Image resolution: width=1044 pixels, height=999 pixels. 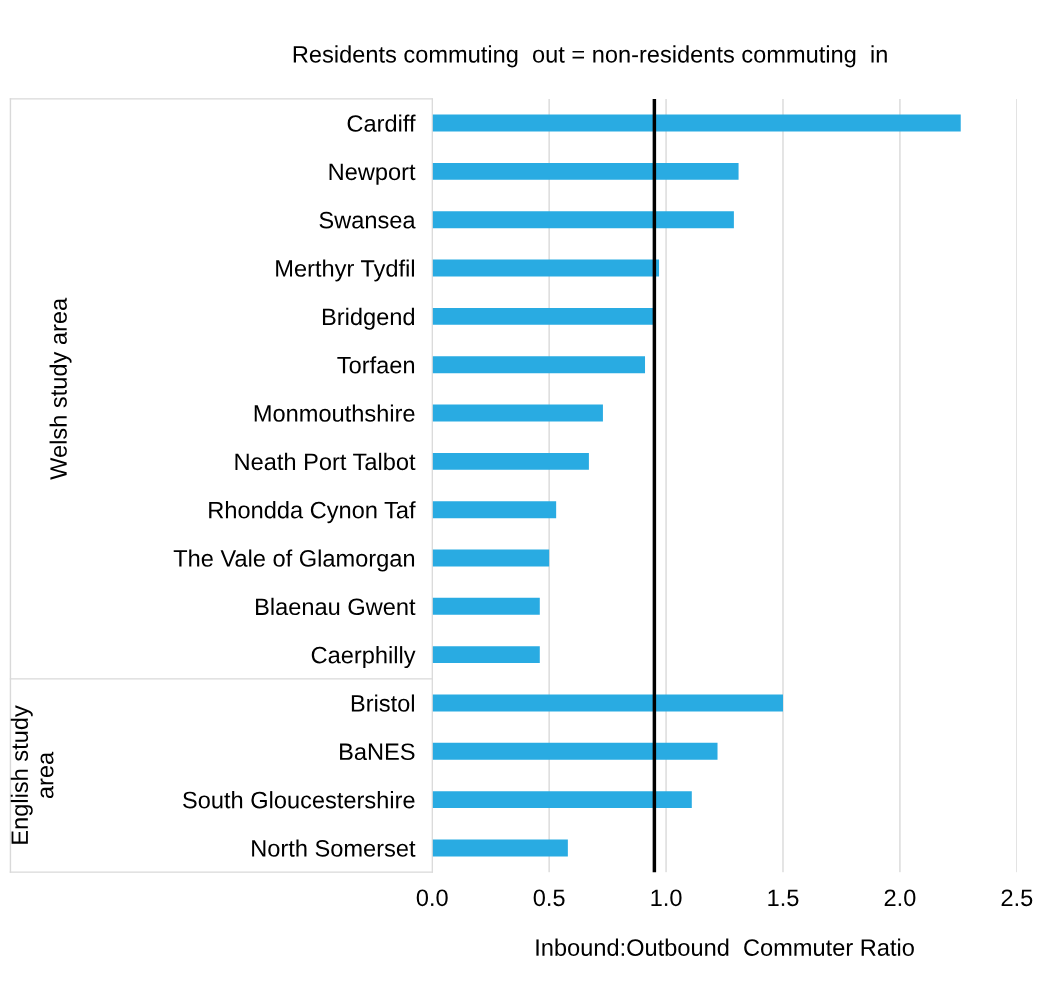 I want to click on y-tick-label: Bristol, so click(x=382, y=703).